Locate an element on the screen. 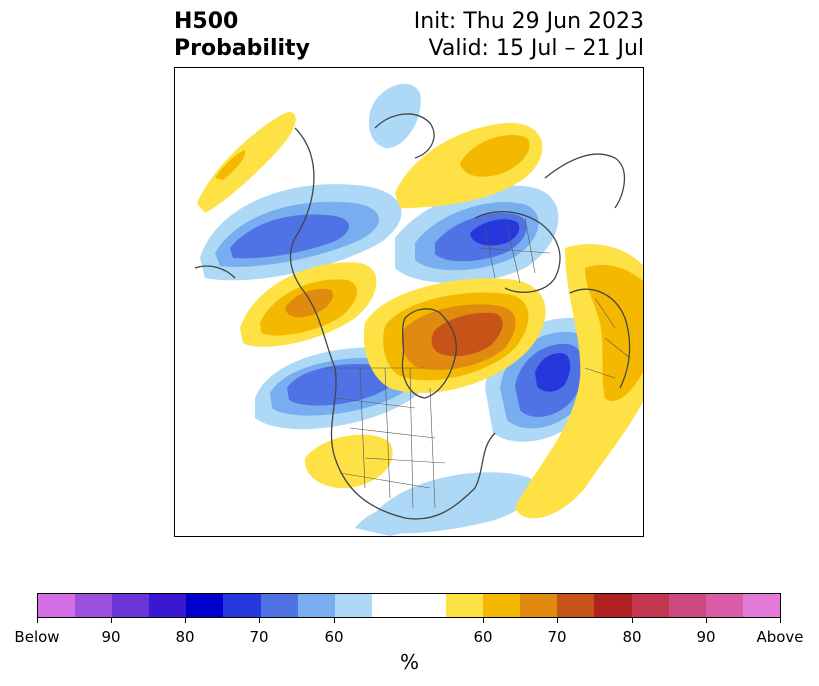  yellow-anomaly-northwest is located at coordinates (246, 162).